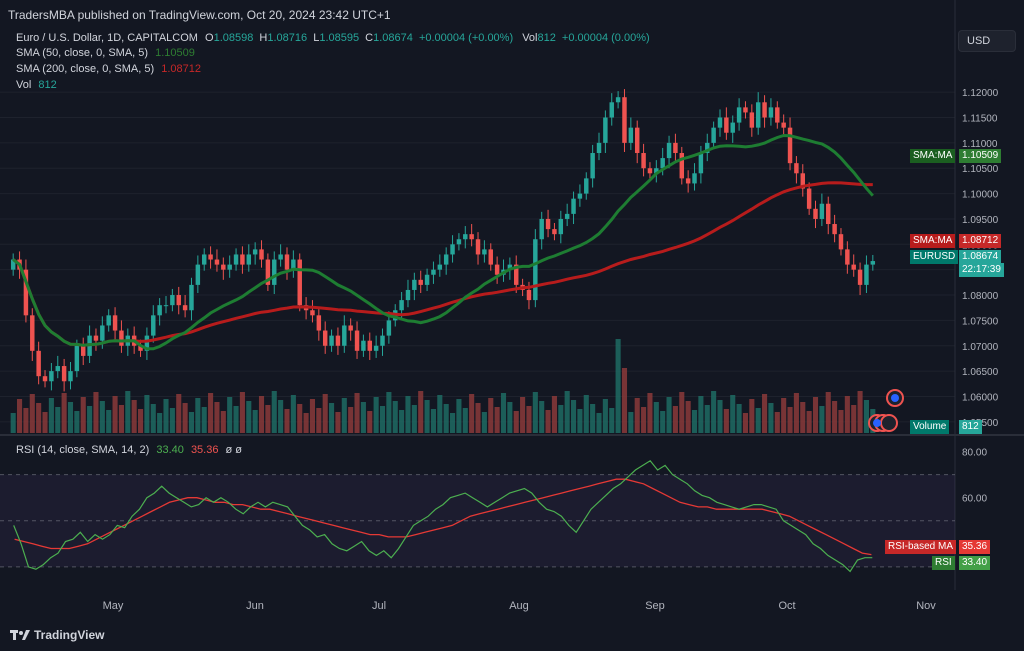  I want to click on low-label: L, so click(316, 38).